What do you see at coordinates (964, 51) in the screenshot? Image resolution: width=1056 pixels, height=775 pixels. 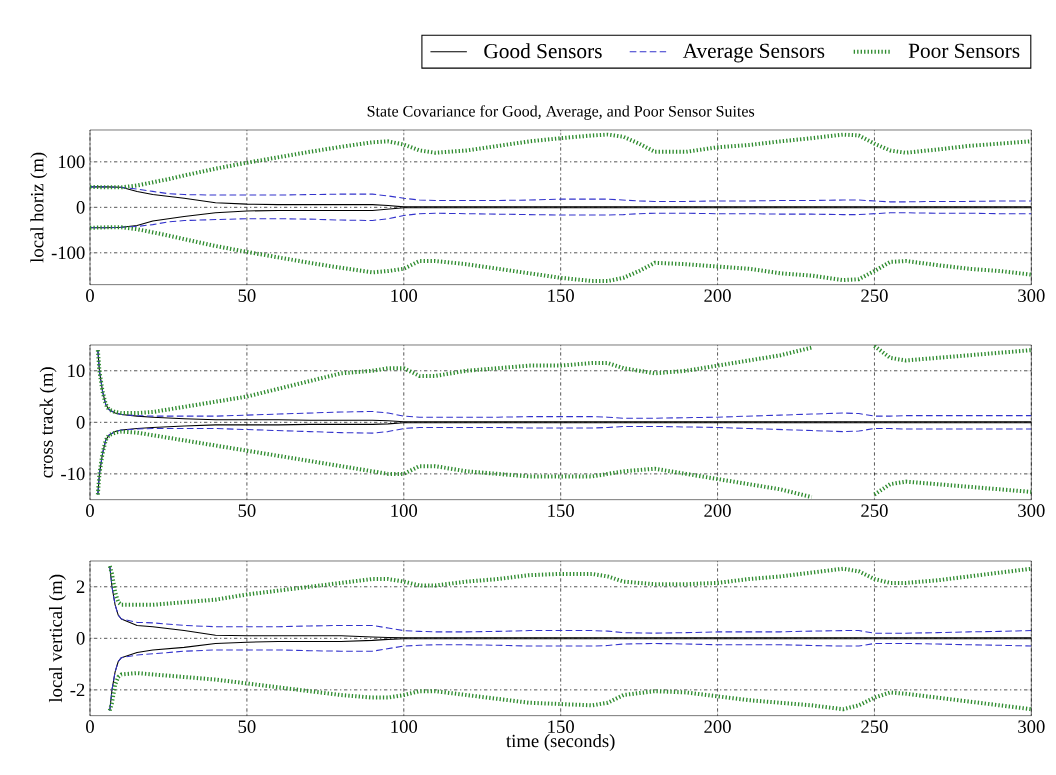 I see `legend-label: Poor Sensors` at bounding box center [964, 51].